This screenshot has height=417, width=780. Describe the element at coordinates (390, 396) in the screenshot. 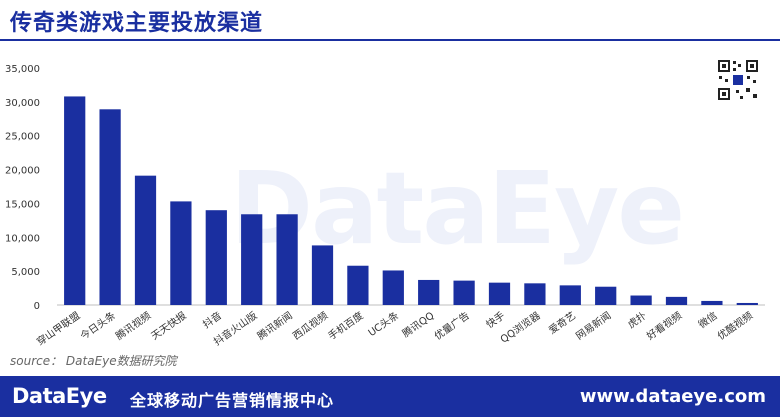

I see `footer-bar: DataEye 全球移动广告营销情报中心 www.dataeye.com` at that location.